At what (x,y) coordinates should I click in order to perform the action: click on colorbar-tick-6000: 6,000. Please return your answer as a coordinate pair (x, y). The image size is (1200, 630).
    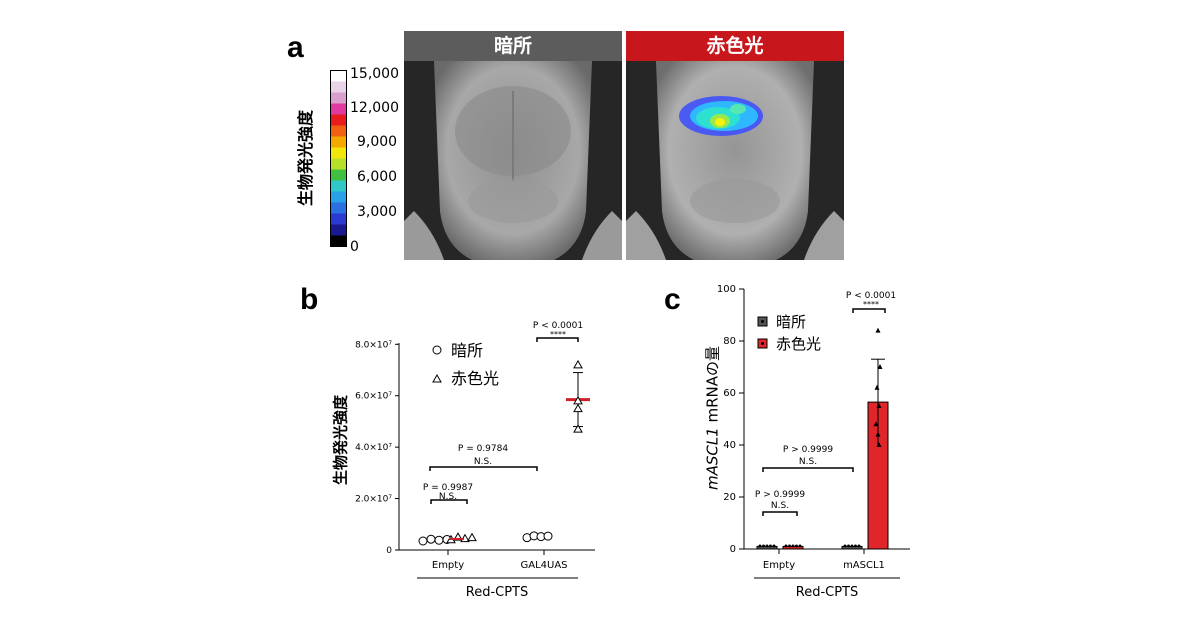
    Looking at the image, I should click on (377, 177).